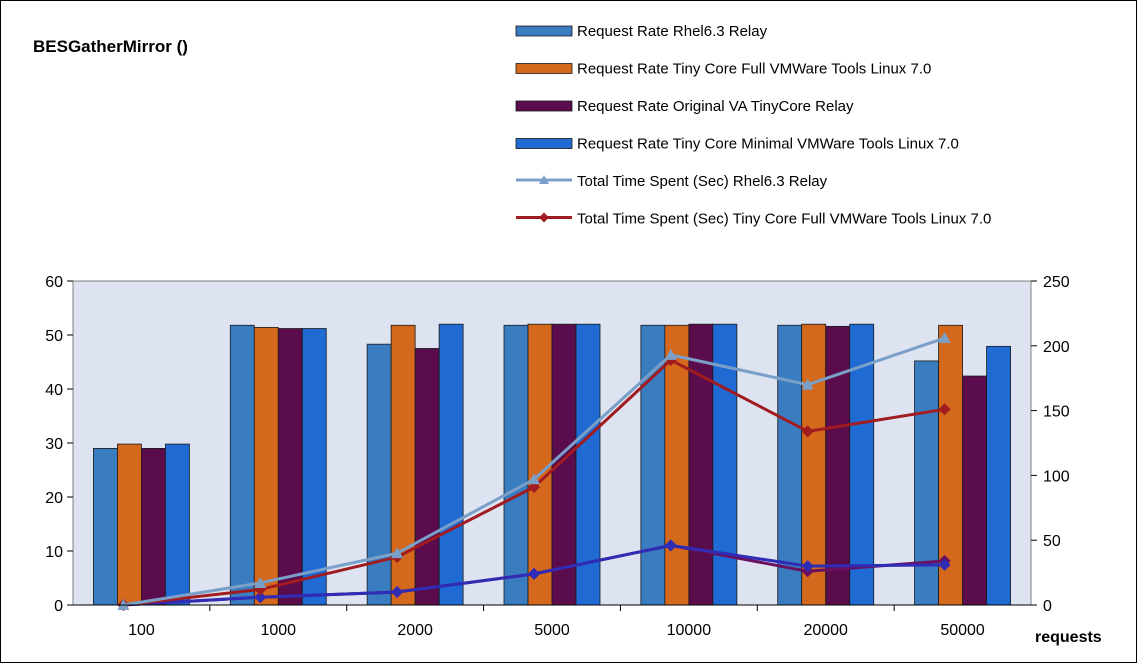 This screenshot has width=1137, height=663. What do you see at coordinates (1047, 606) in the screenshot?
I see `y-right-tick-label: 0` at bounding box center [1047, 606].